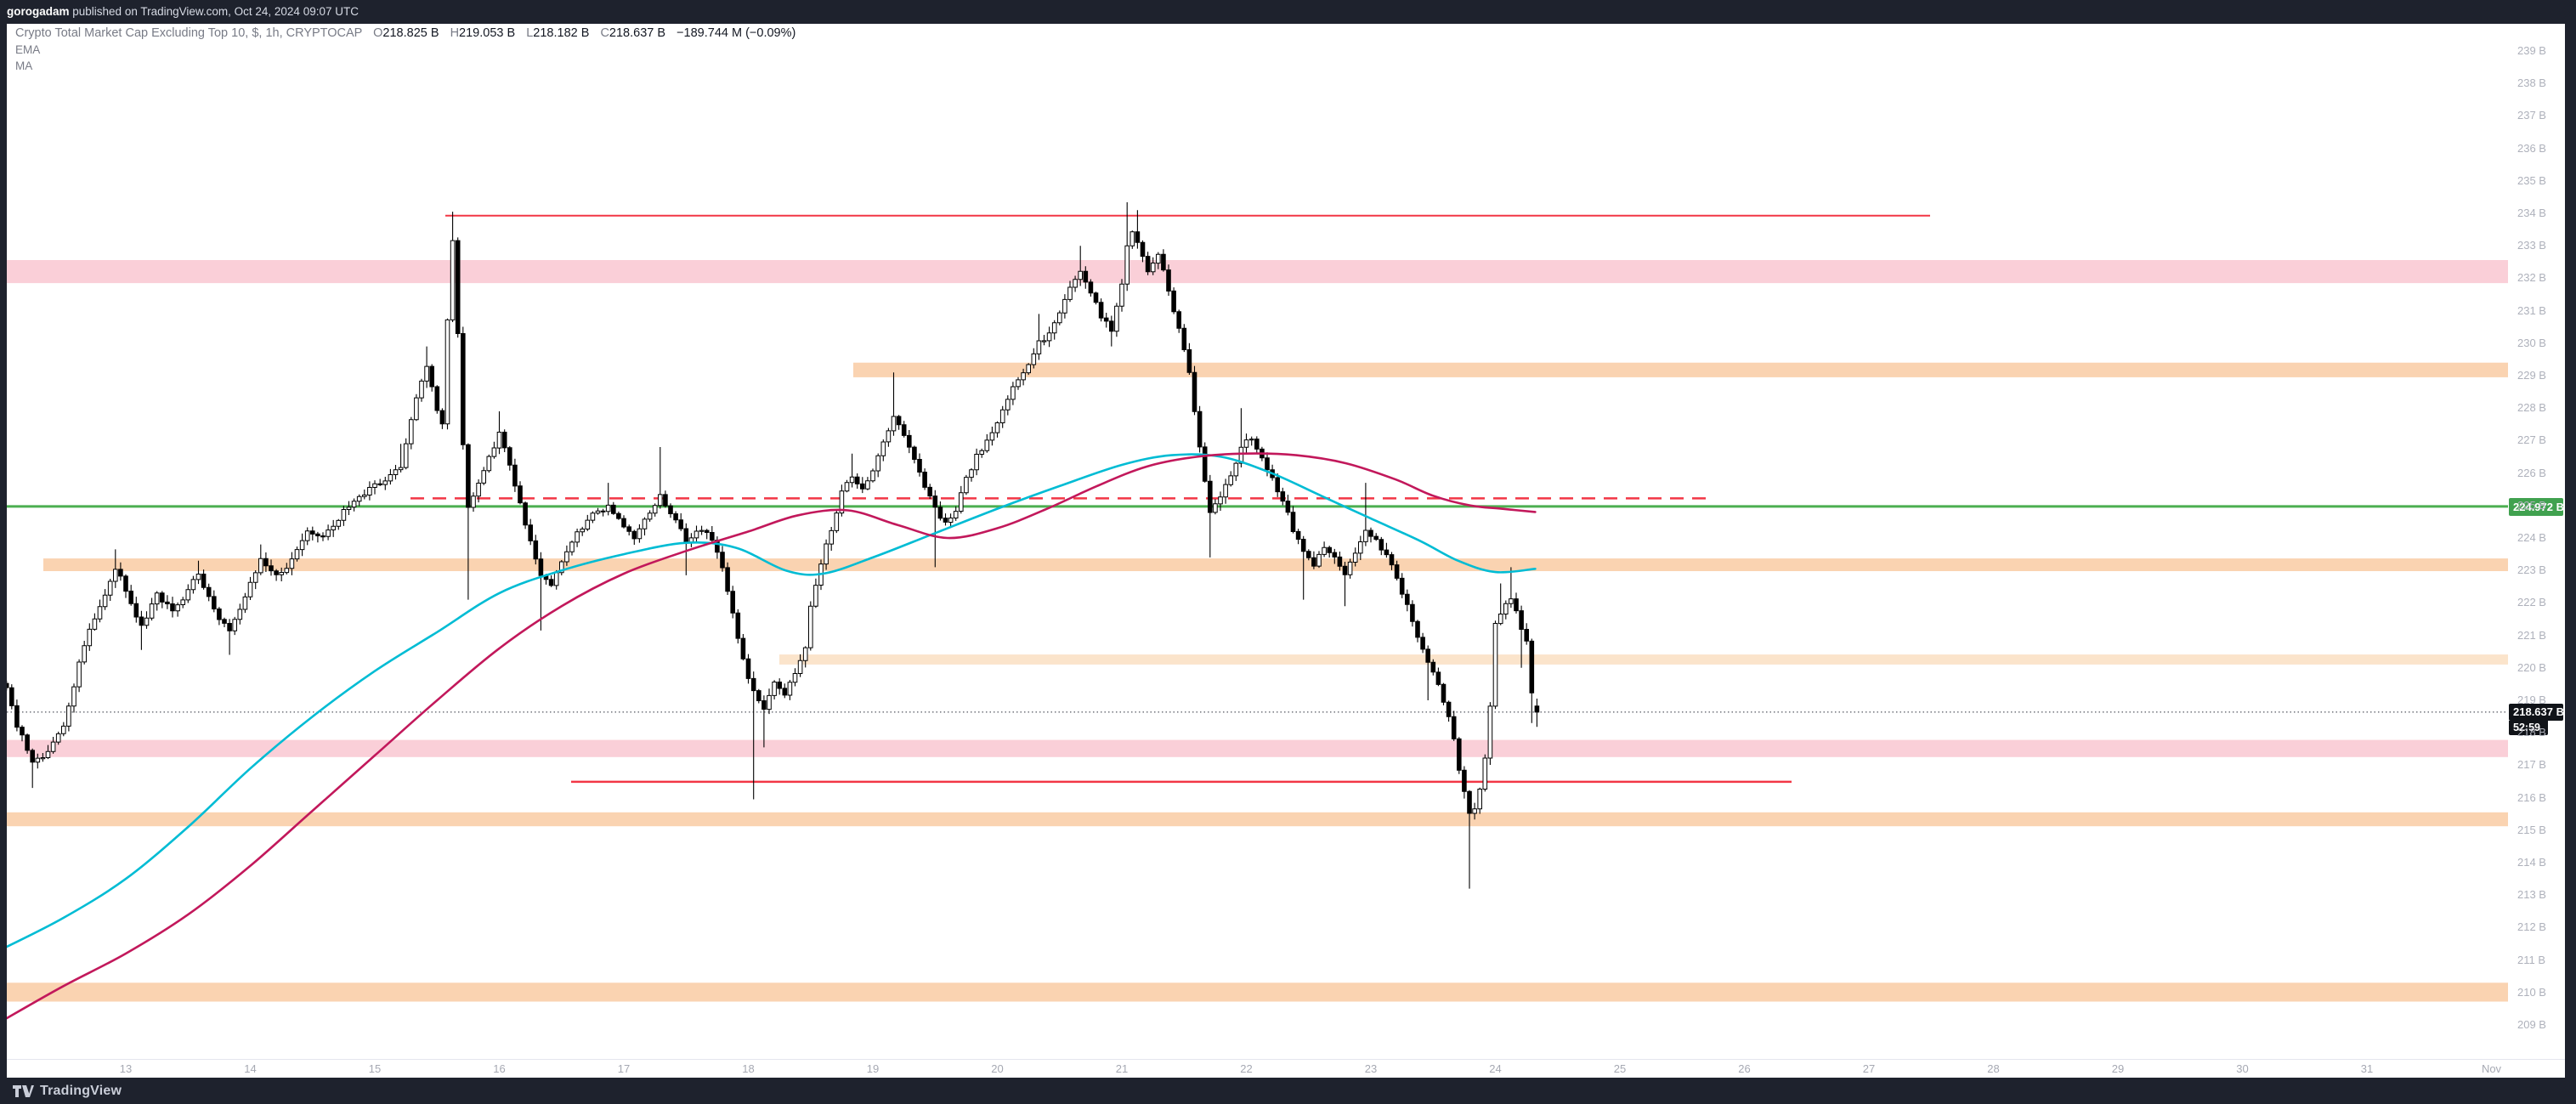 This screenshot has height=1104, width=2576. What do you see at coordinates (2536, 712) in the screenshot?
I see `last-price-axis-label: 218.637 B` at bounding box center [2536, 712].